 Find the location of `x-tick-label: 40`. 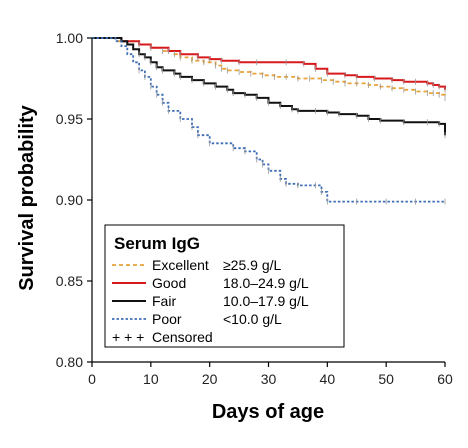

x-tick-label: 40 is located at coordinates (328, 379).